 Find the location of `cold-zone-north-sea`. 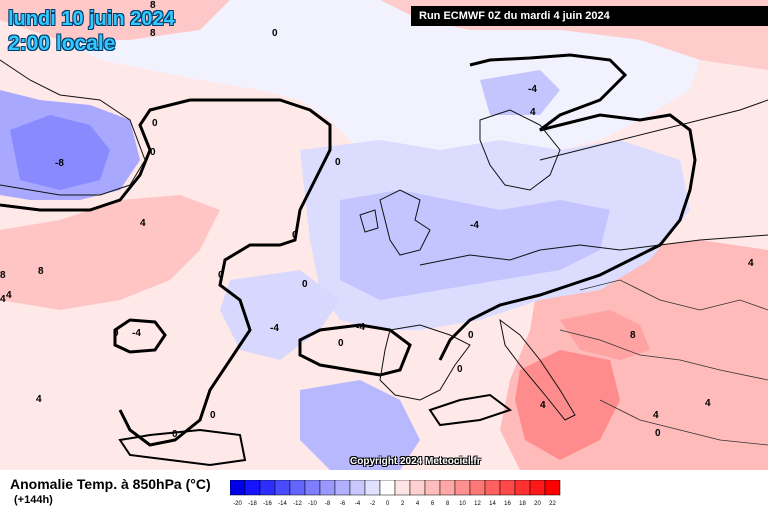

cold-zone-north-sea is located at coordinates (475, 245).